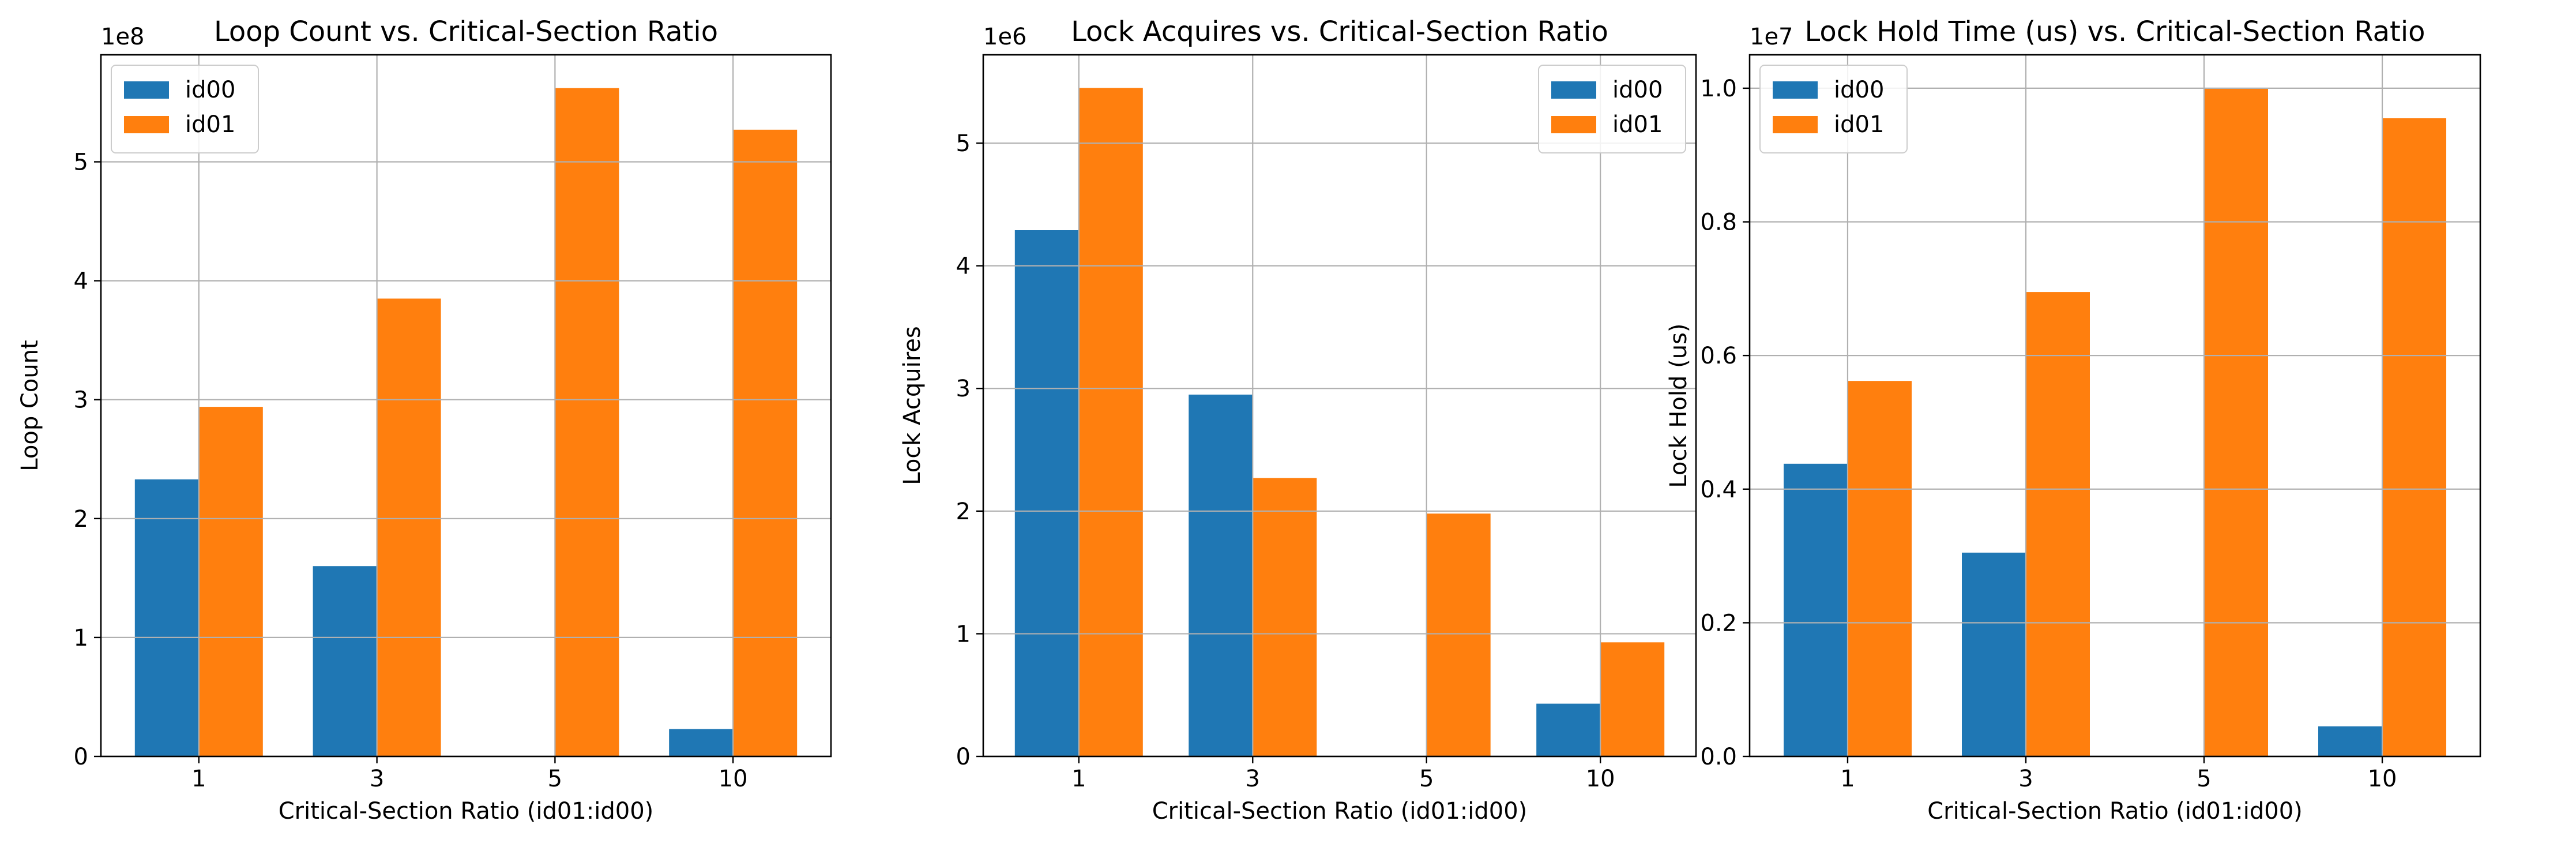 The image size is (2576, 847). Describe the element at coordinates (1718, 89) in the screenshot. I see `y-tick-label: 1.0` at that location.